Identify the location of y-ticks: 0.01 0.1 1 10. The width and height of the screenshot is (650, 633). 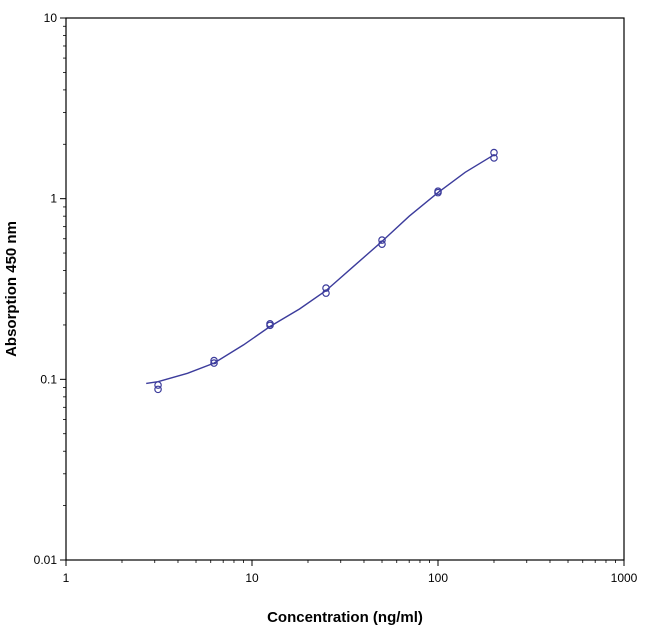
(50, 289).